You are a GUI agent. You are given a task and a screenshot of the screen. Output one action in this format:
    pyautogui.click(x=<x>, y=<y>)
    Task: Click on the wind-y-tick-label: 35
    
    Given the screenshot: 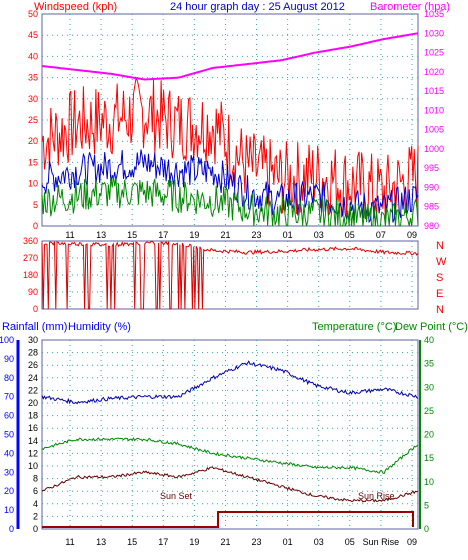 What is the action you would take?
    pyautogui.click(x=33, y=78)
    